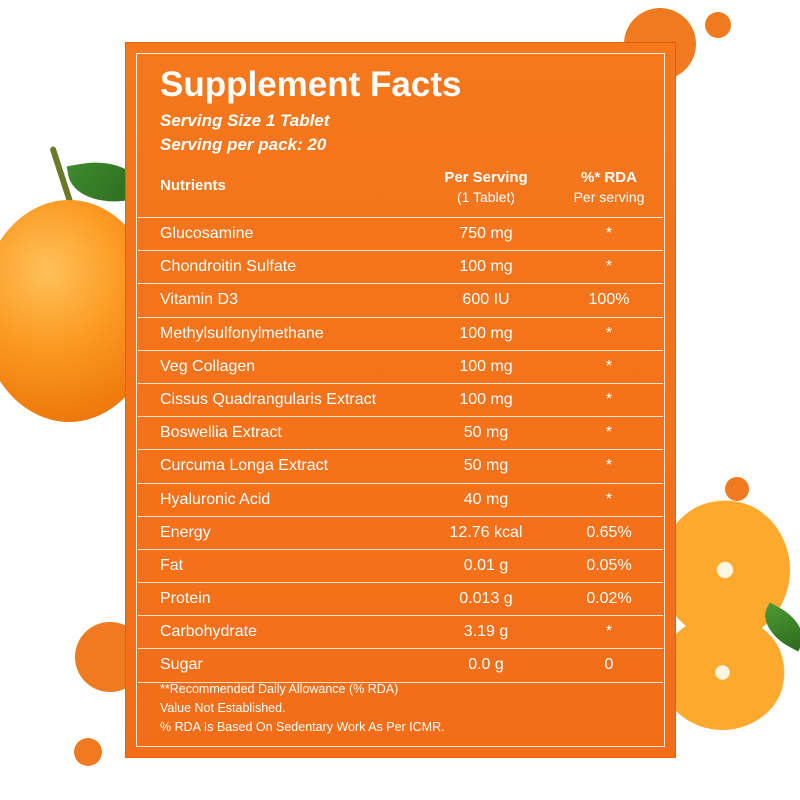 Image resolution: width=800 pixels, height=800 pixels. Describe the element at coordinates (223, 708) in the screenshot. I see `footnote-value: Value Not Established.` at that location.